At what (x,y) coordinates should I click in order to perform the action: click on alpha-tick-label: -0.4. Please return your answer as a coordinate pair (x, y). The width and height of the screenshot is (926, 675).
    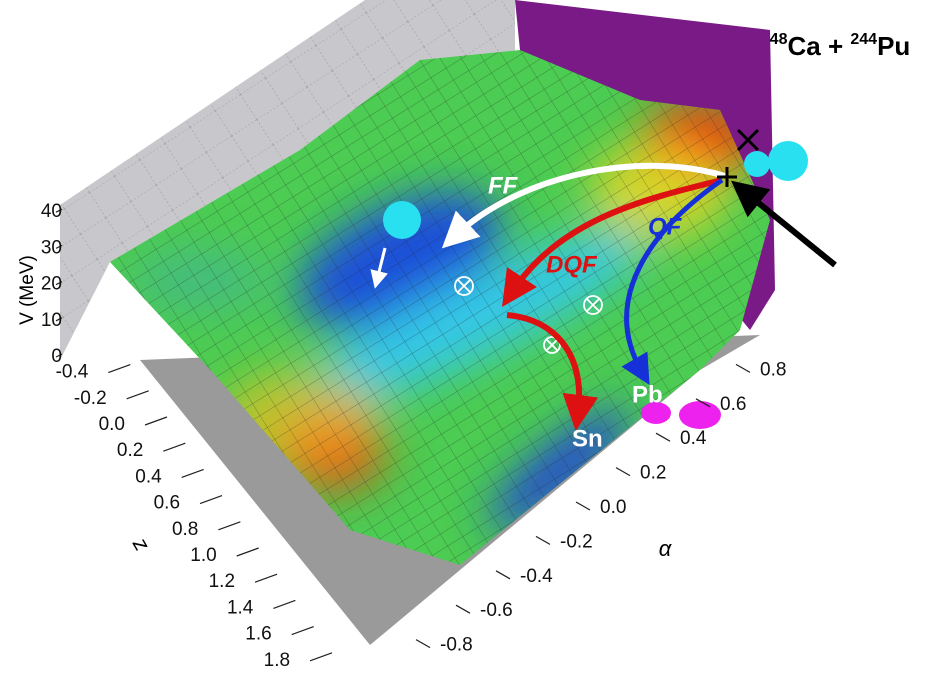
    Looking at the image, I should click on (536, 576).